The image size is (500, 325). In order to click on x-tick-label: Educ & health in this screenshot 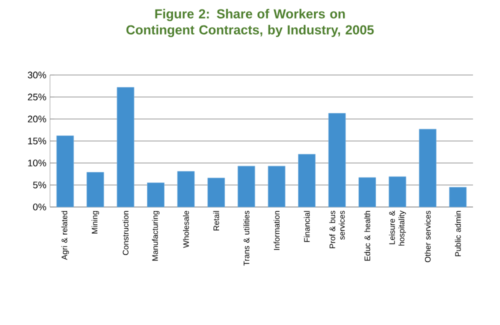, I will do `click(367, 236)`.